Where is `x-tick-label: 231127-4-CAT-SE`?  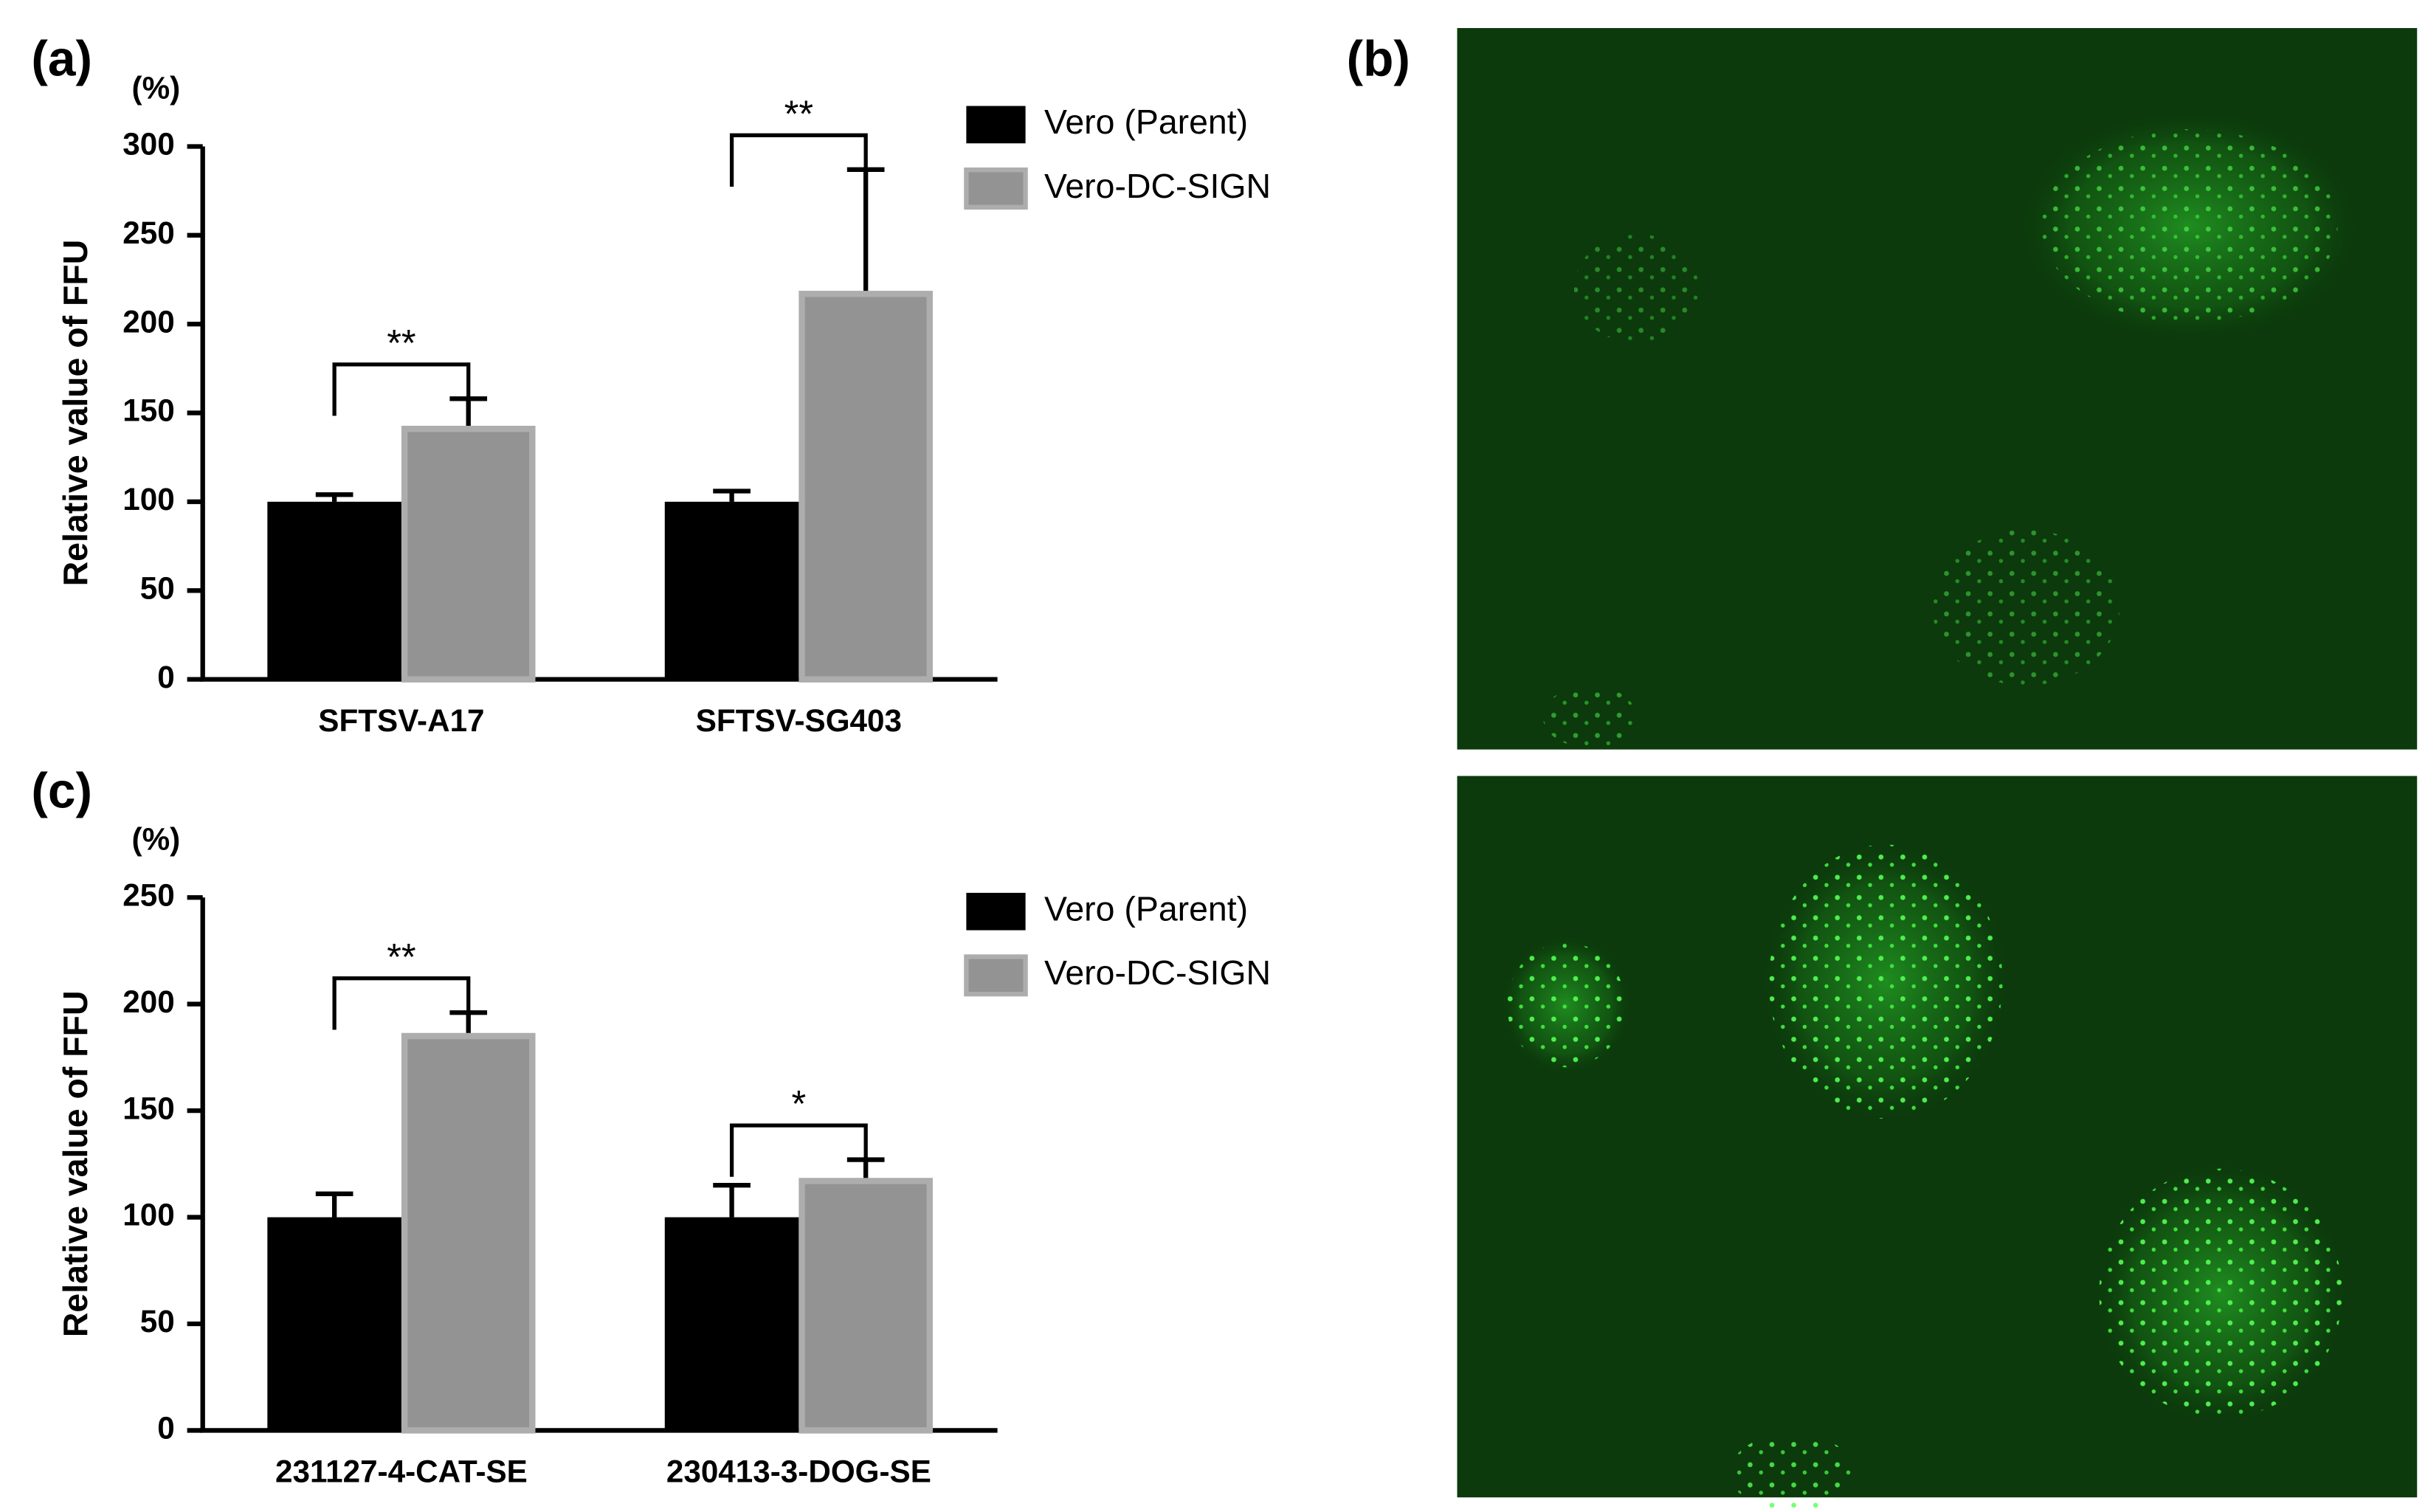
x-tick-label: 231127-4-CAT-SE is located at coordinates (401, 1472).